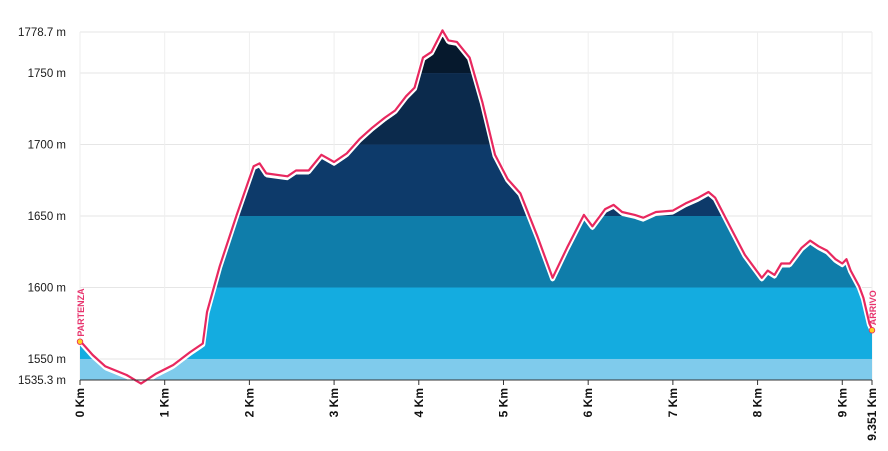  What do you see at coordinates (42, 33) in the screenshot?
I see `y-tick-label: 1778.7 m` at bounding box center [42, 33].